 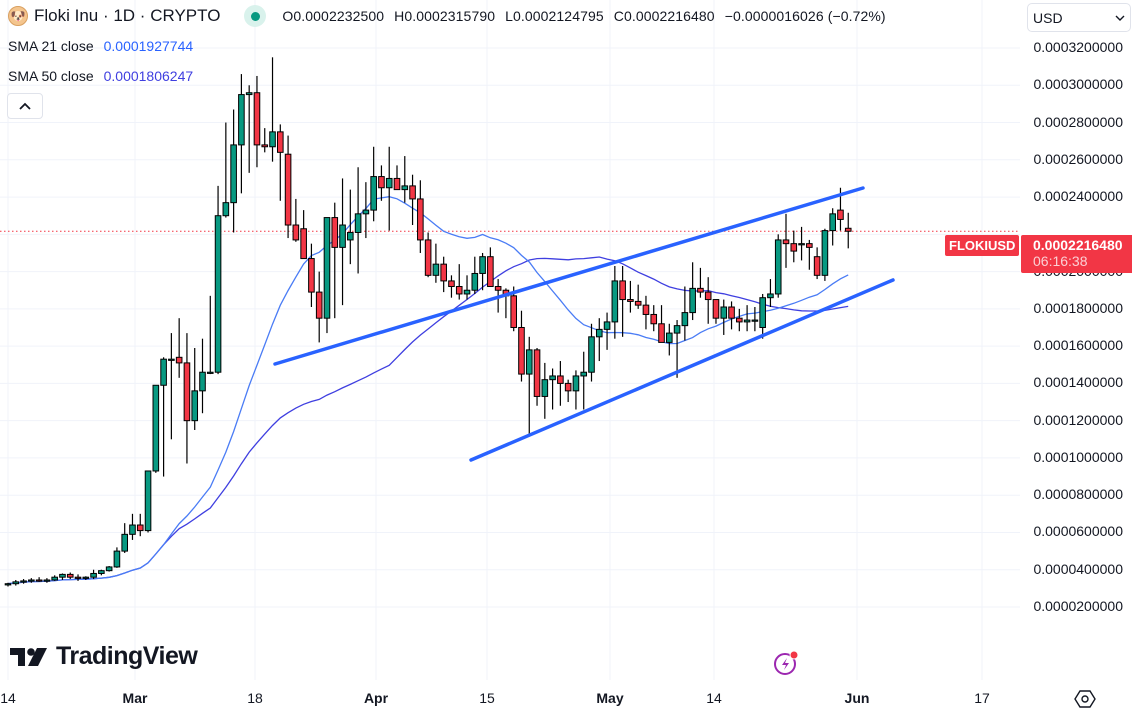 I want to click on currency-select: USD, so click(x=1079, y=17).